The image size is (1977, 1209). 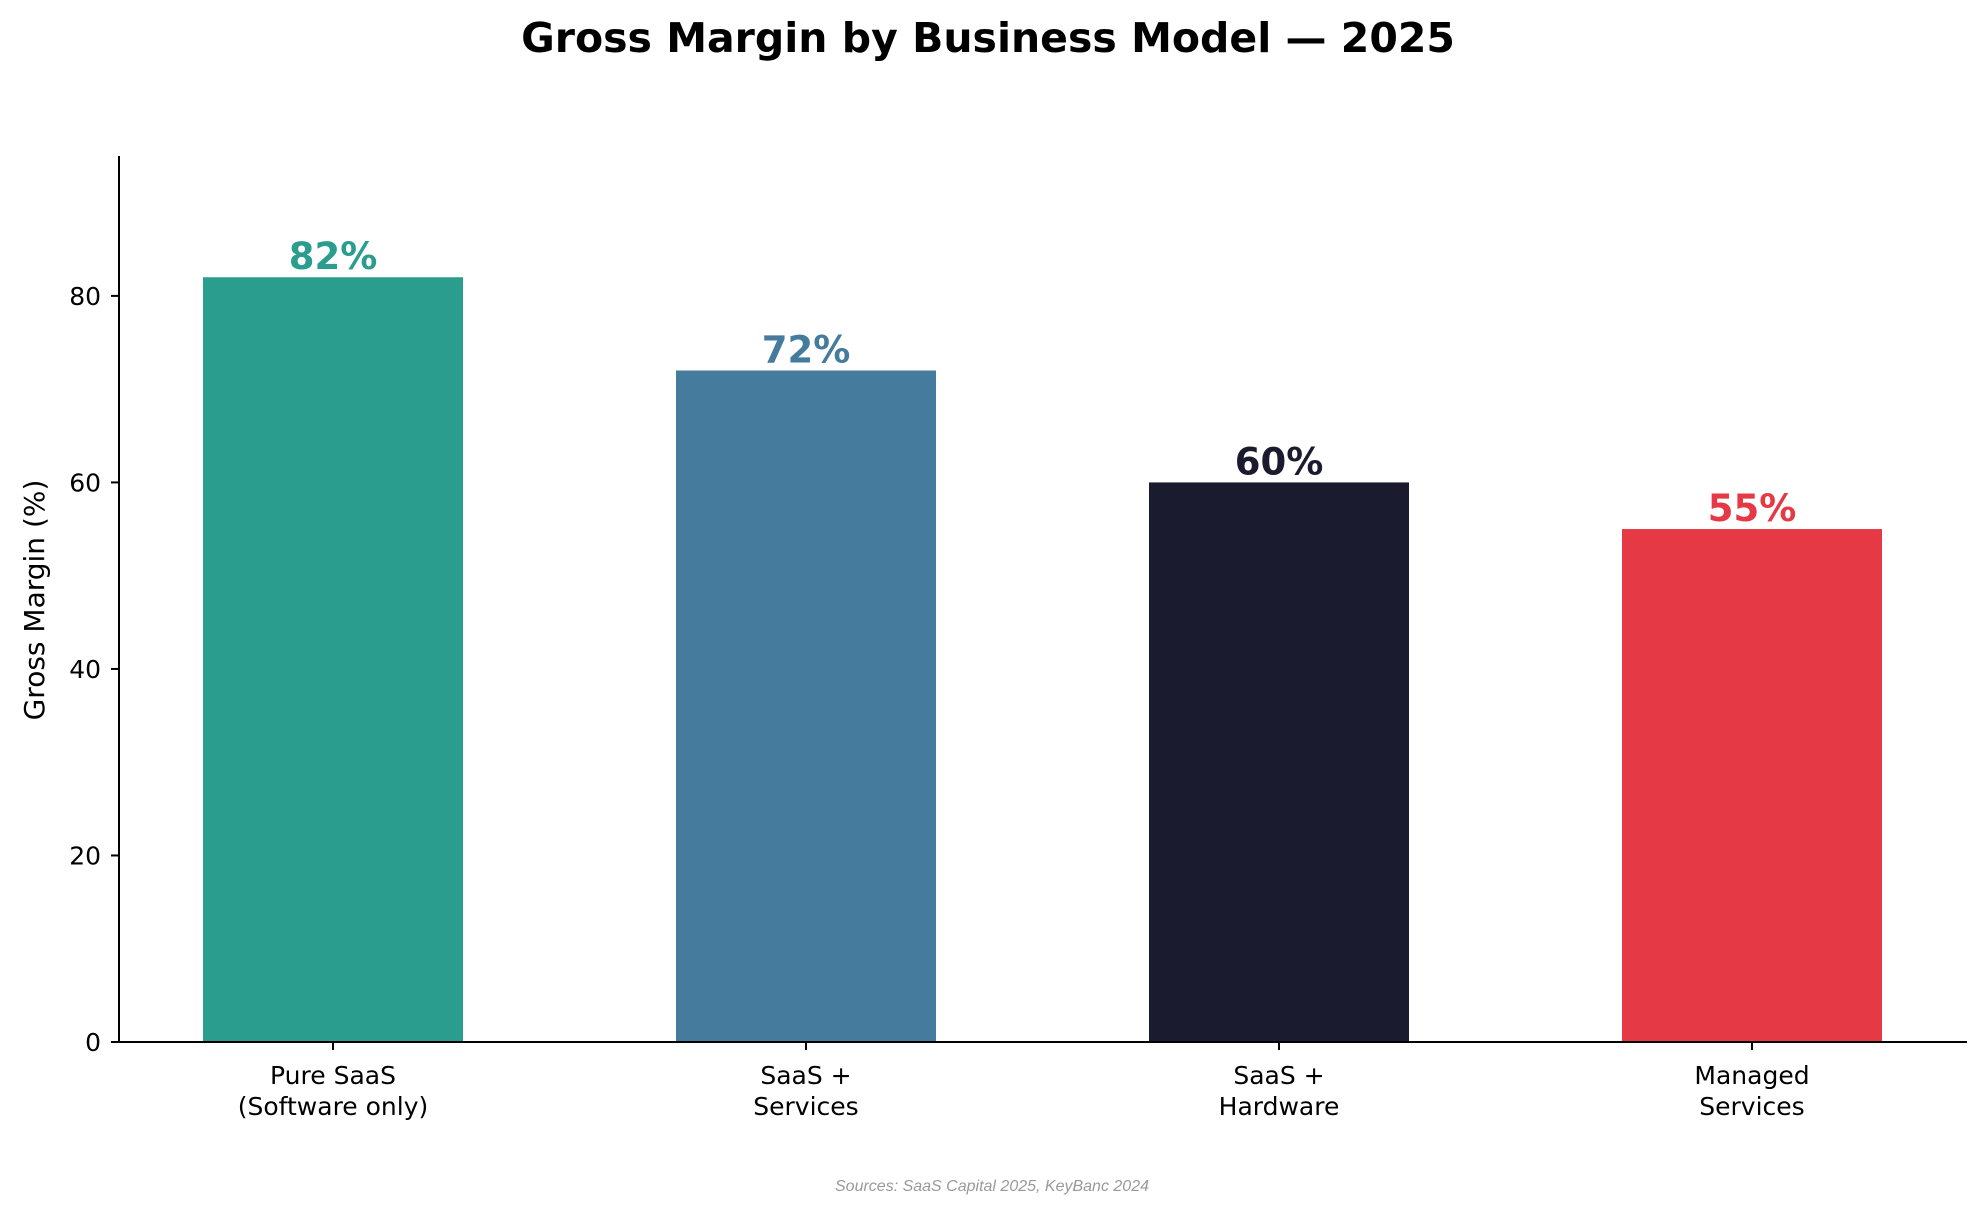 I want to click on y-axis-label: Gross Margin (%), so click(x=34, y=600).